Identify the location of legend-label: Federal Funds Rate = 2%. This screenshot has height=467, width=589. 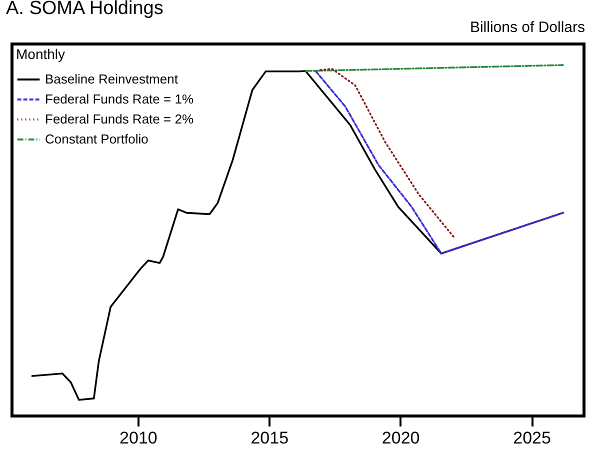
(119, 119).